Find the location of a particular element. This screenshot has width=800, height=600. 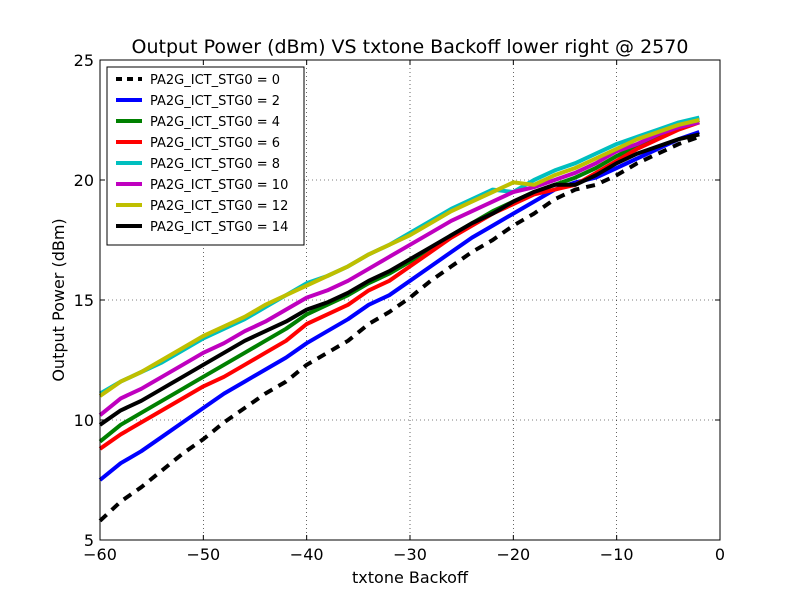

legend-label: PA2G_ICT_STG0 = 6 is located at coordinates (215, 143).